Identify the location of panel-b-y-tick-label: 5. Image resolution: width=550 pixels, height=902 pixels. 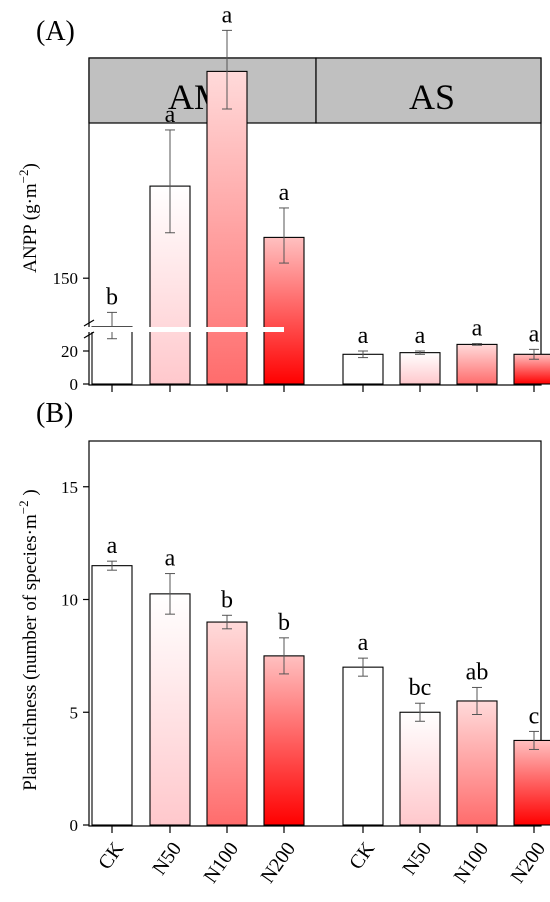
(74, 712).